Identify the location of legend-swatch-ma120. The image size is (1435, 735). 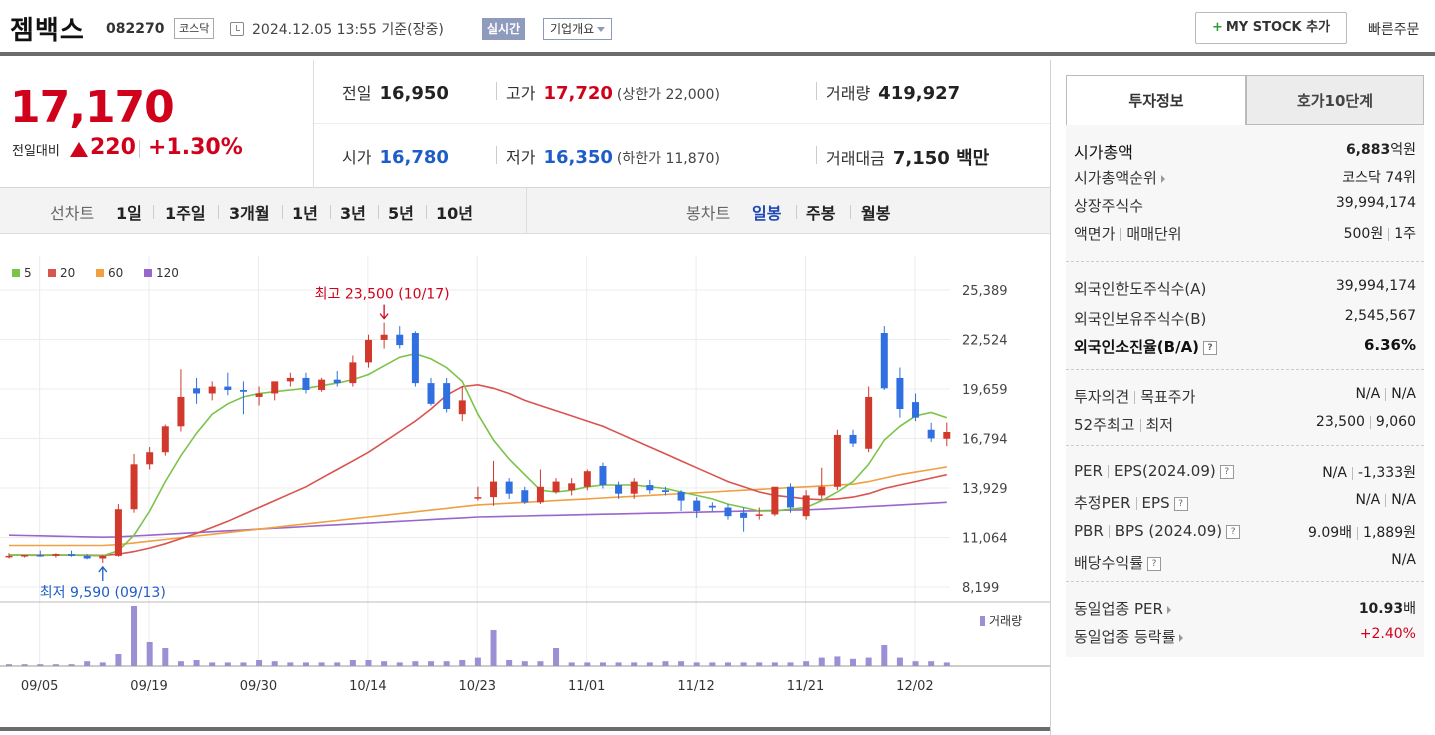
(148, 273).